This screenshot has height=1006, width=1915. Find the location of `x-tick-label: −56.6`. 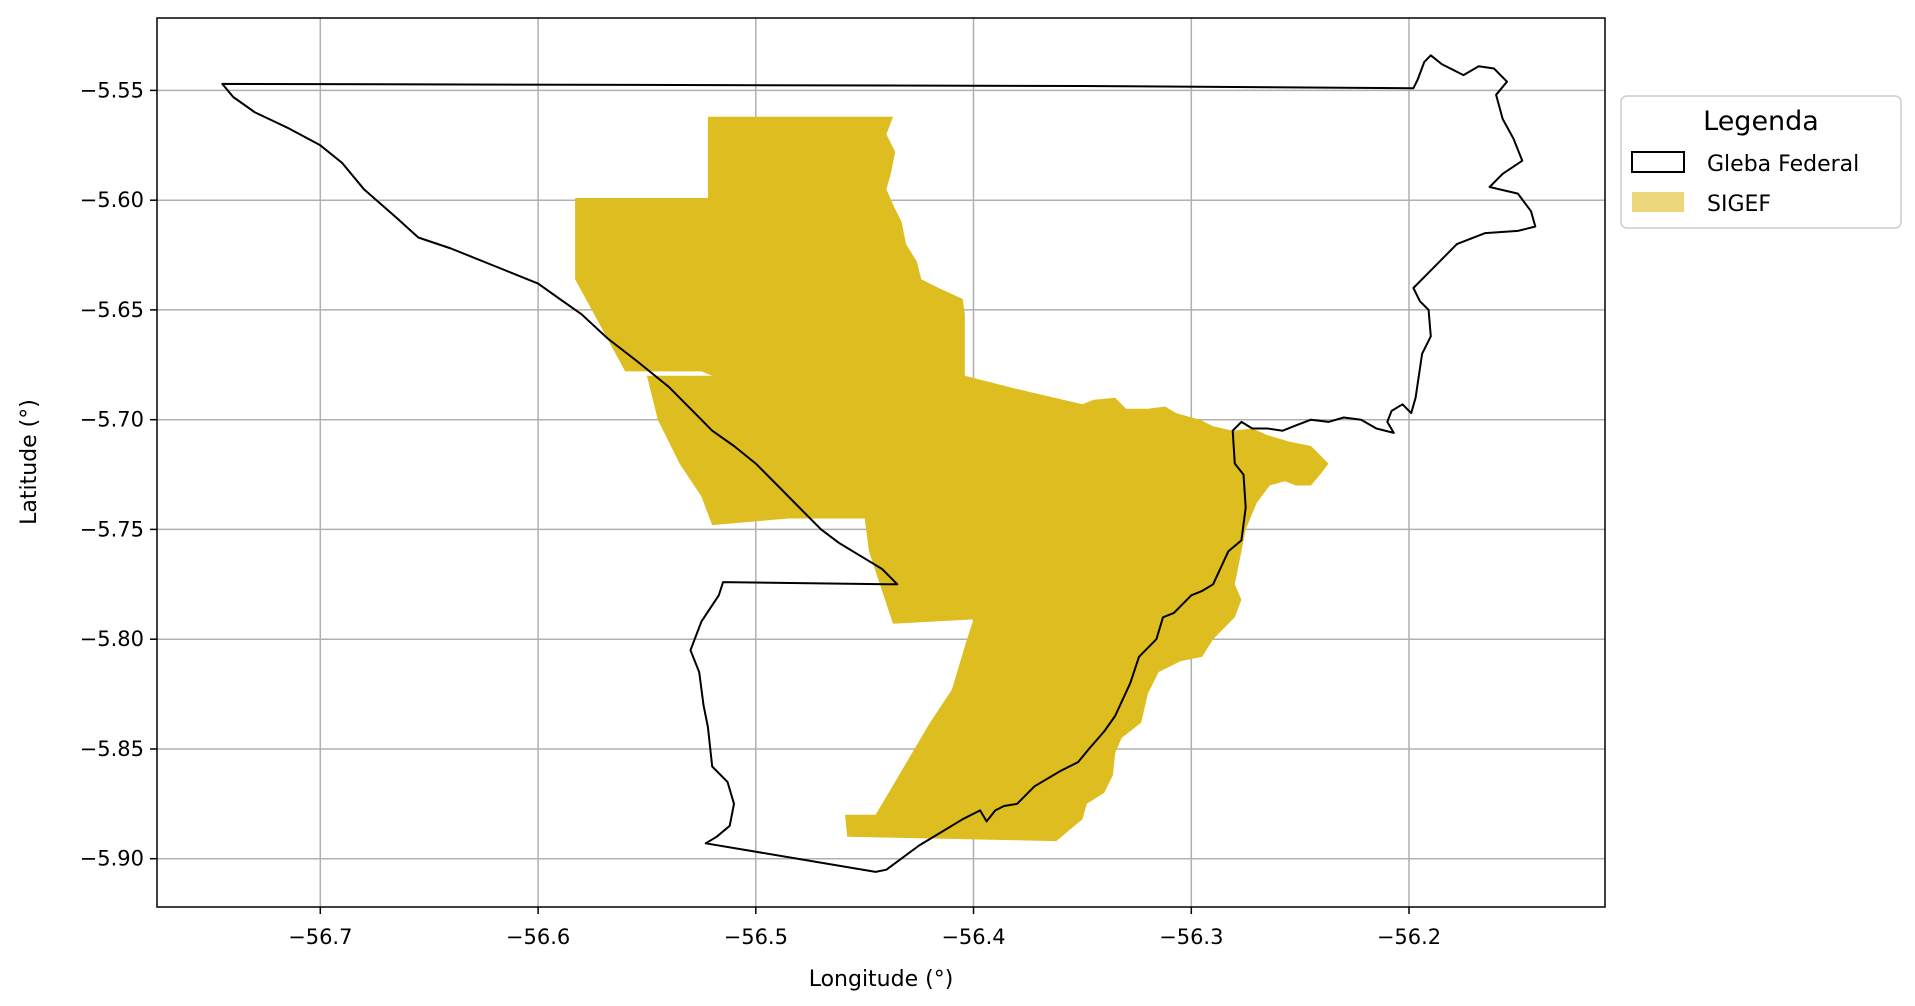

x-tick-label: −56.6 is located at coordinates (538, 937).